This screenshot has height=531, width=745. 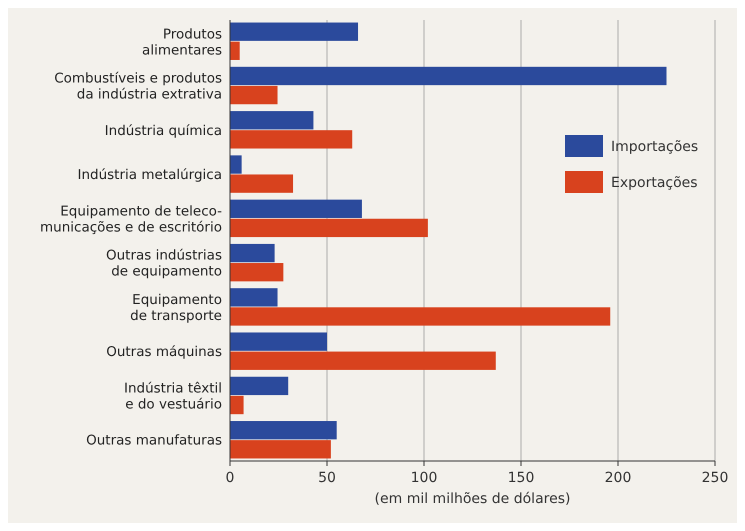 What do you see at coordinates (164, 352) in the screenshot?
I see `y-tick-label: Outras máquinas` at bounding box center [164, 352].